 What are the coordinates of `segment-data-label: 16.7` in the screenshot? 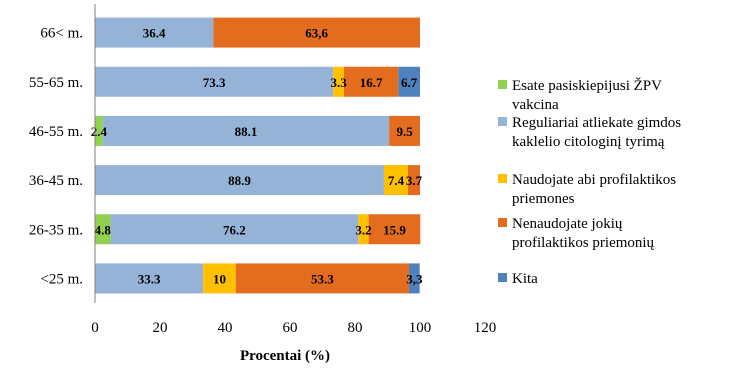 It's located at (371, 82).